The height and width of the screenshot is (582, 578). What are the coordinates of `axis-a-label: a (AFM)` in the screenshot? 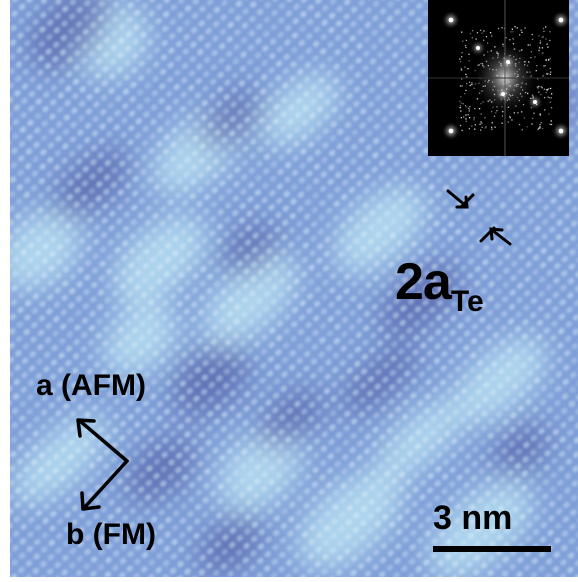 It's located at (91, 386).